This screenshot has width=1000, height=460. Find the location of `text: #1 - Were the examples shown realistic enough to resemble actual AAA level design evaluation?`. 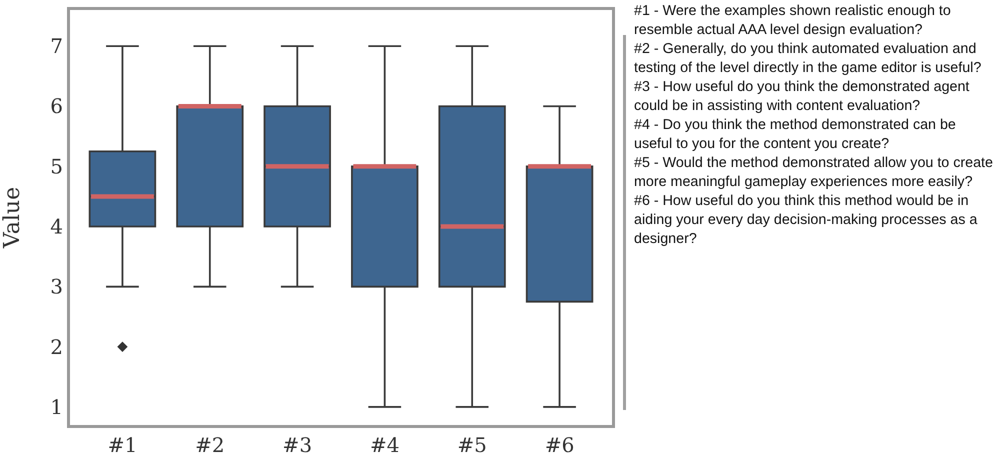

text: #1 - Were the examples shown realistic enough to resemble actual AAA level design evaluation? is located at coordinates (793, 21).